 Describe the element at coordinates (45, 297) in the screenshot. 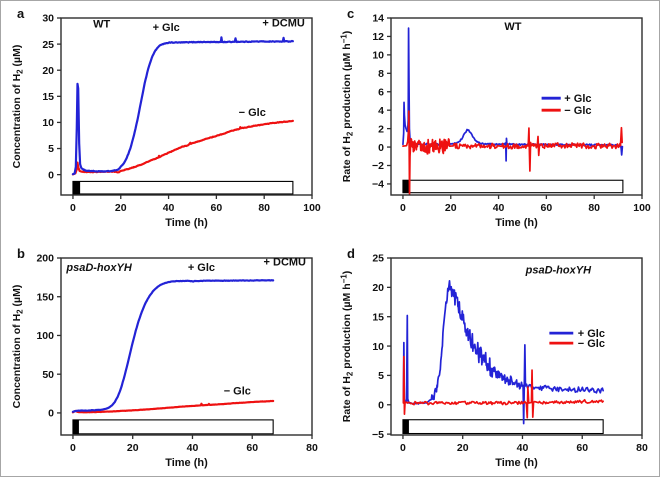

I see `y-tick-label: 150` at that location.